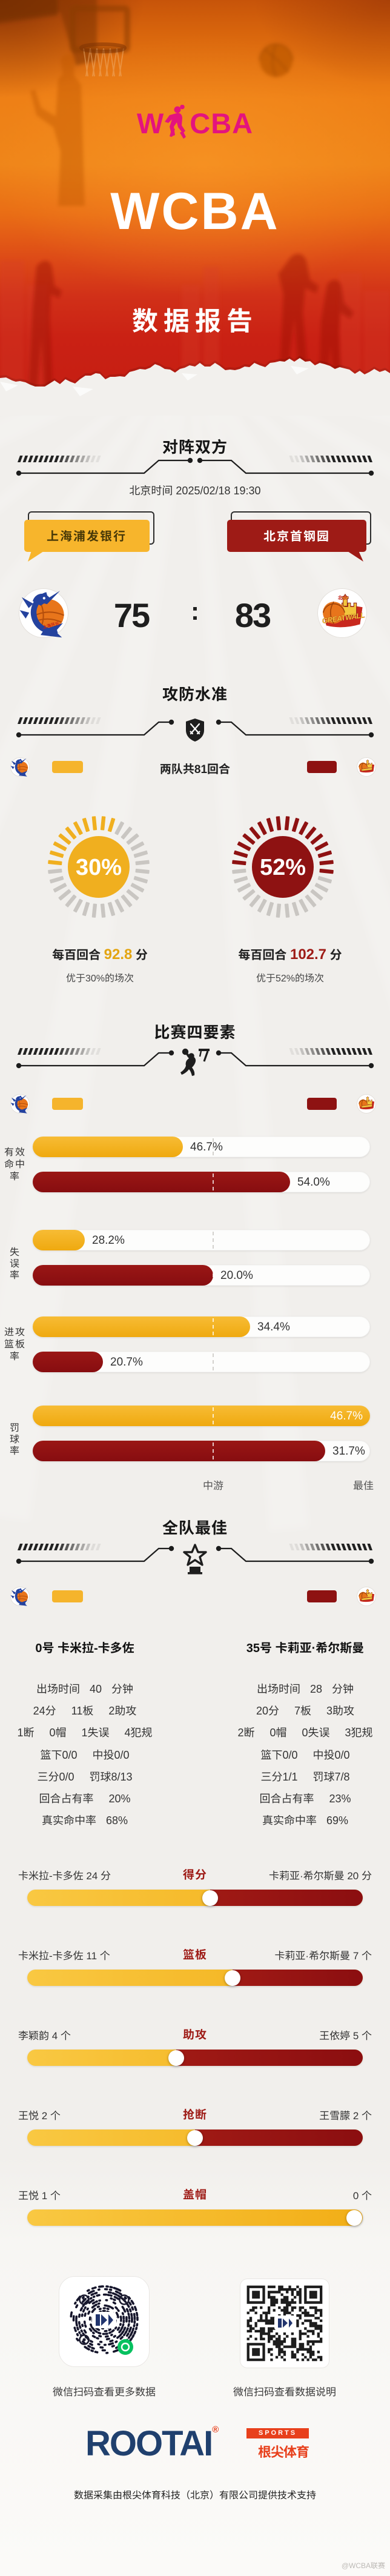 Image resolution: width=390 pixels, height=2576 pixels. What do you see at coordinates (296, 536) in the screenshot?
I see `svg-text: 北京首钢园` at bounding box center [296, 536].